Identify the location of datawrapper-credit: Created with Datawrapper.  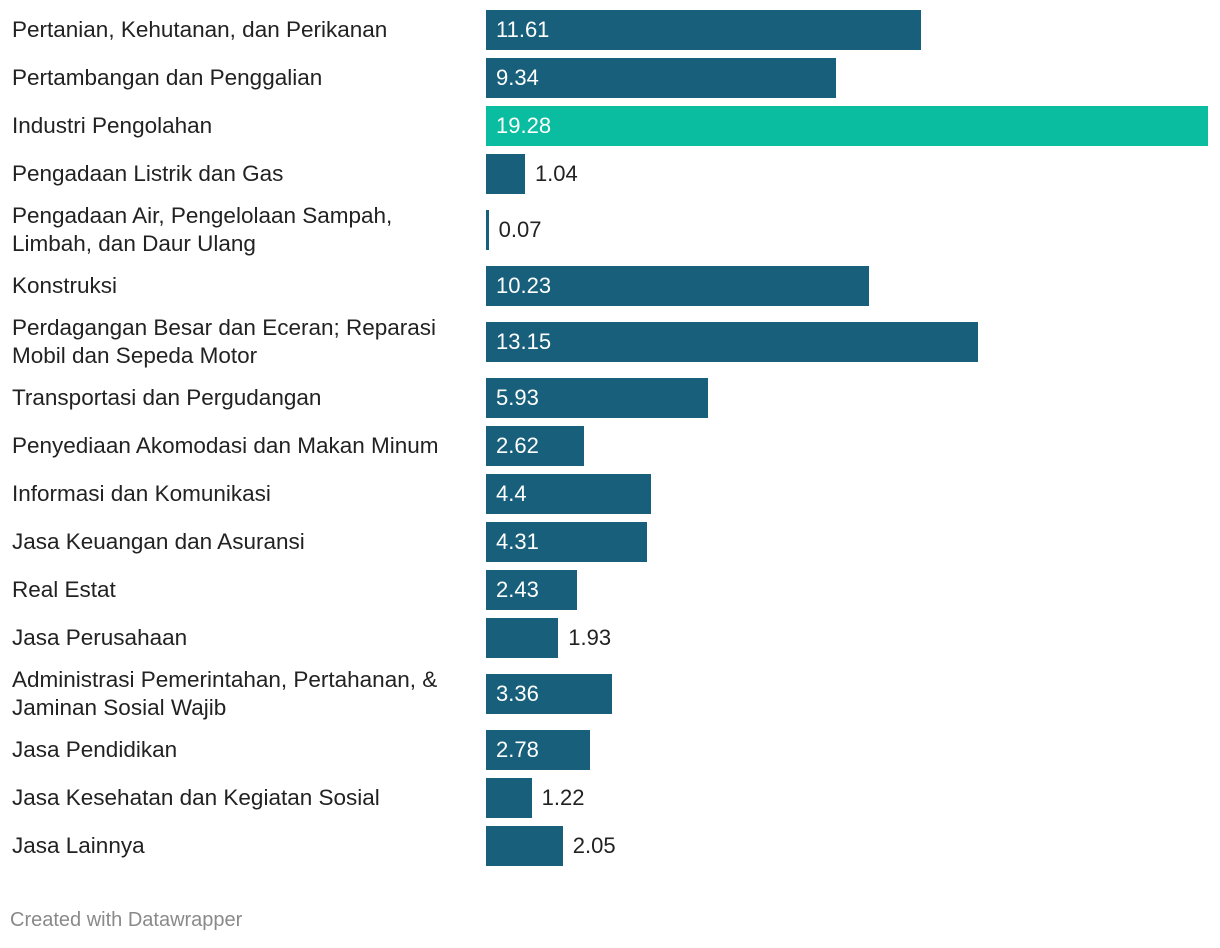
(126, 920).